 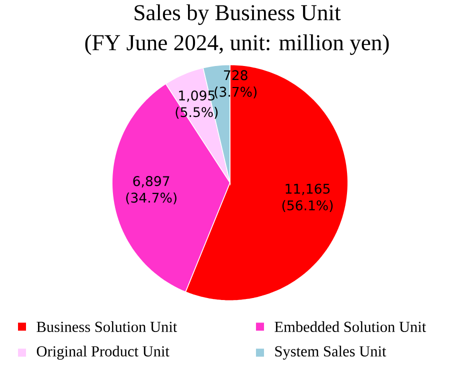 I want to click on data-label: 6,897 (34.7%), so click(x=151, y=190).